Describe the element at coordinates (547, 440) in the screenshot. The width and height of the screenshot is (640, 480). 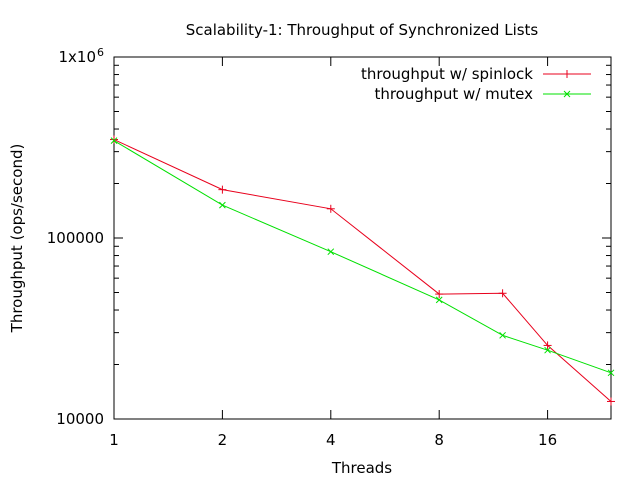
I see `x-tick-label: 16` at that location.